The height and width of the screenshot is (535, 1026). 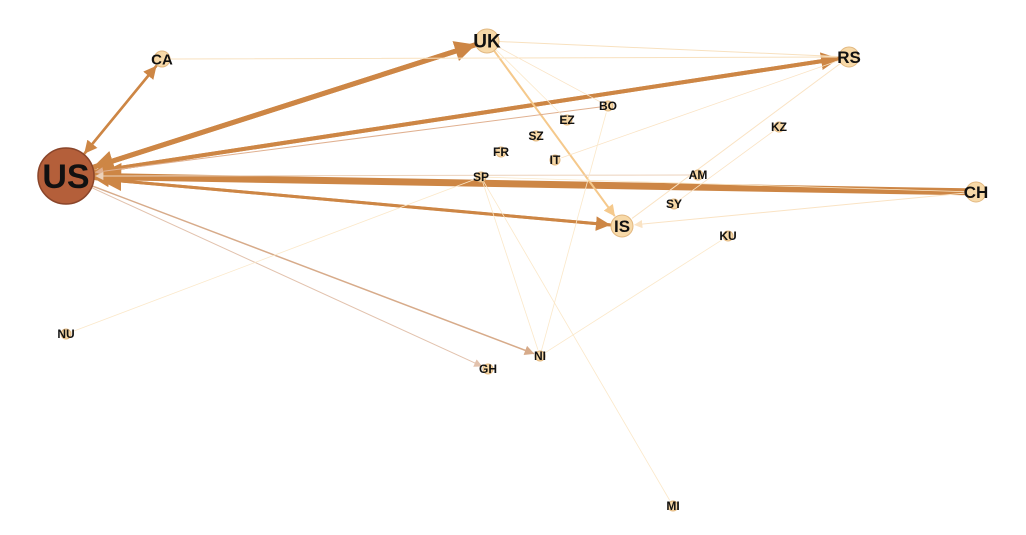 I want to click on edge-us-to-uk, so click(x=283, y=105).